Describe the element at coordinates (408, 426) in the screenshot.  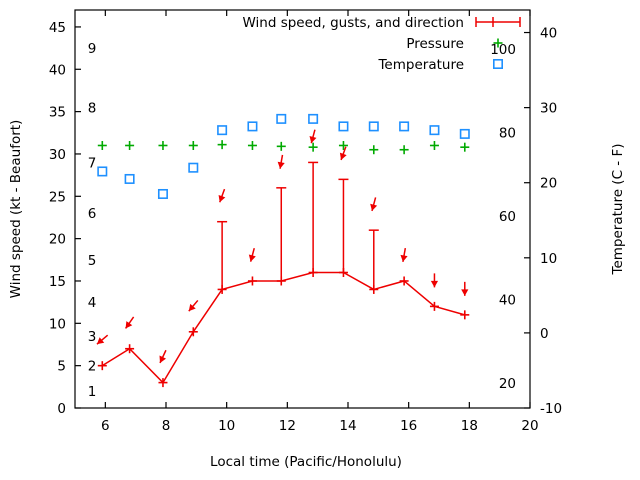
I see `x-tick-label: 16` at that location.